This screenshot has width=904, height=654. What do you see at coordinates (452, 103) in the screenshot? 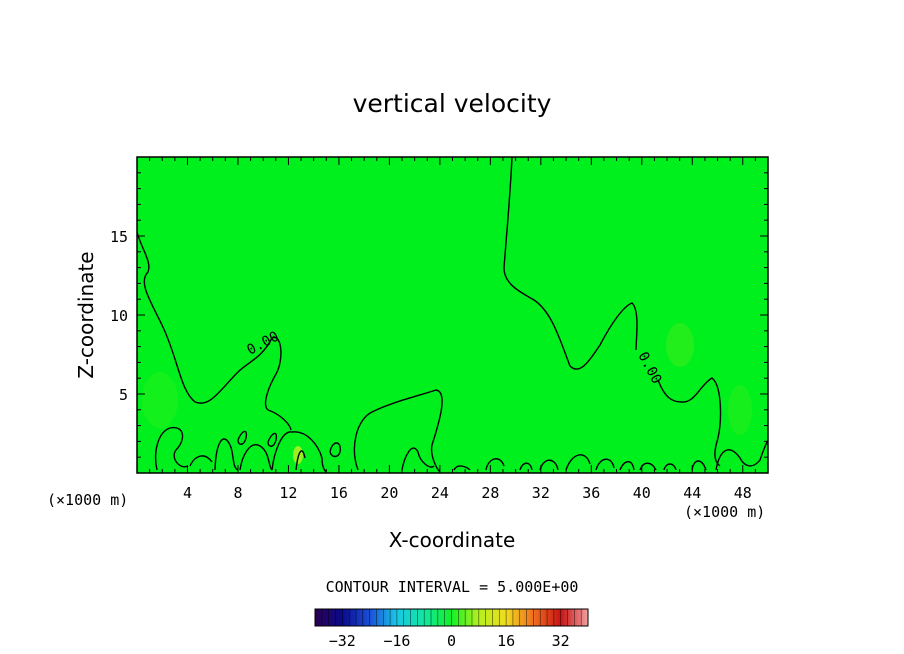
I see `chart-title: vertical velocity` at bounding box center [452, 103].